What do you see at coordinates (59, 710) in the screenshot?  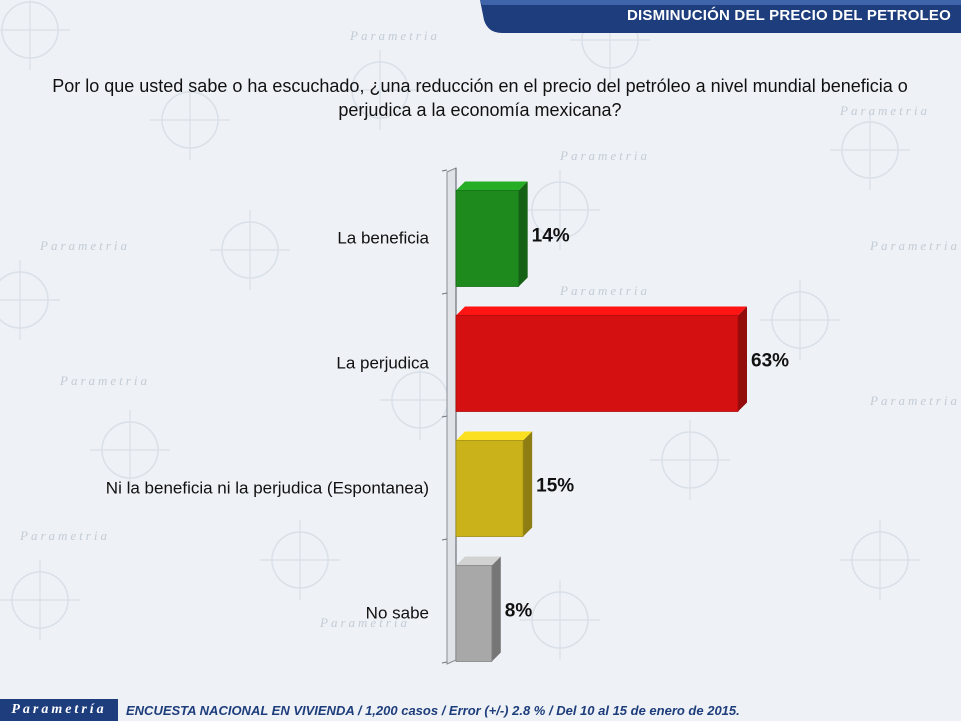 I see `brand-logo: Parametría` at bounding box center [59, 710].